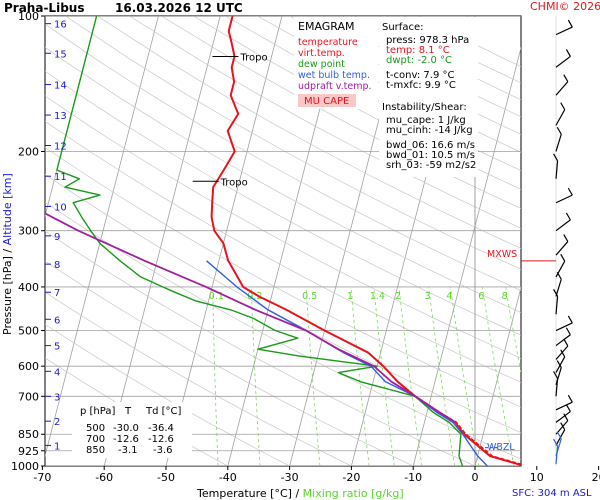 The width and height of the screenshot is (600, 500). Describe the element at coordinates (28, 231) in the screenshot. I see `y-tick-label: 300` at that location.